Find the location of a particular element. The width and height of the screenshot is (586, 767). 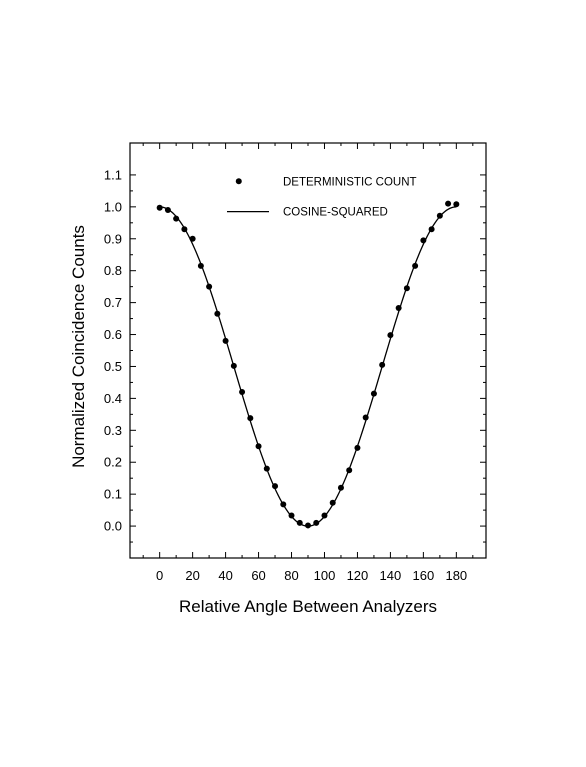

legend-marker-deterministic is located at coordinates (238, 181).